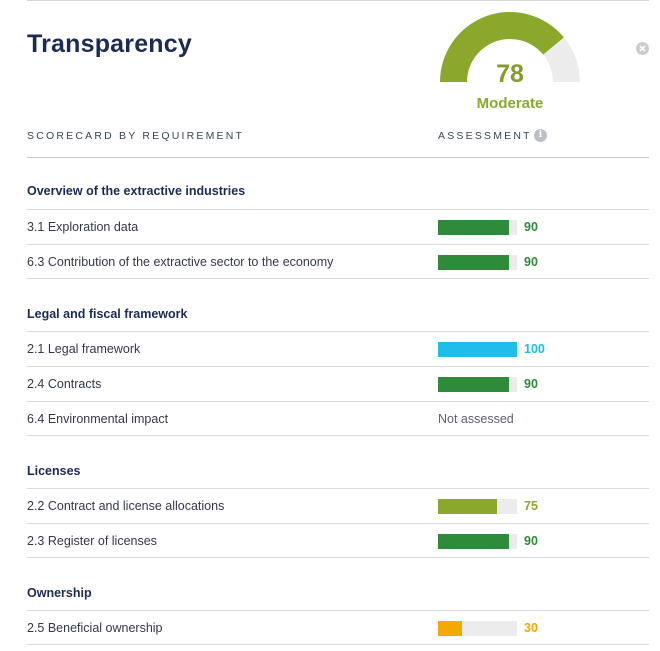  I want to click on requirement-label: 2.2 Contract and license allocations, so click(126, 506).